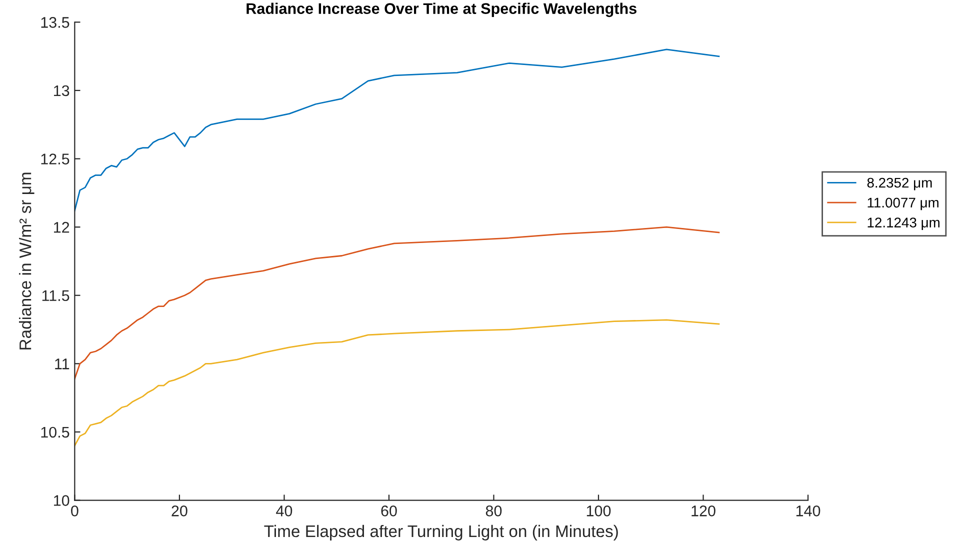 Image resolution: width=970 pixels, height=554 pixels. I want to click on y-tick-label: 13.5, so click(55, 22).